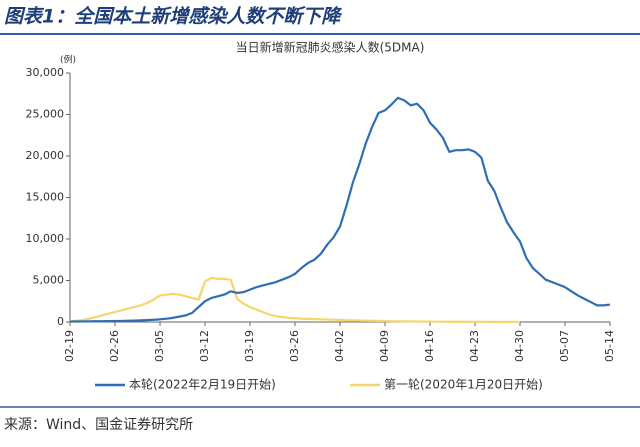 Image resolution: width=640 pixels, height=447 pixels. What do you see at coordinates (68, 60) in the screenshot?
I see `y-axis-unit: (例)` at bounding box center [68, 60].